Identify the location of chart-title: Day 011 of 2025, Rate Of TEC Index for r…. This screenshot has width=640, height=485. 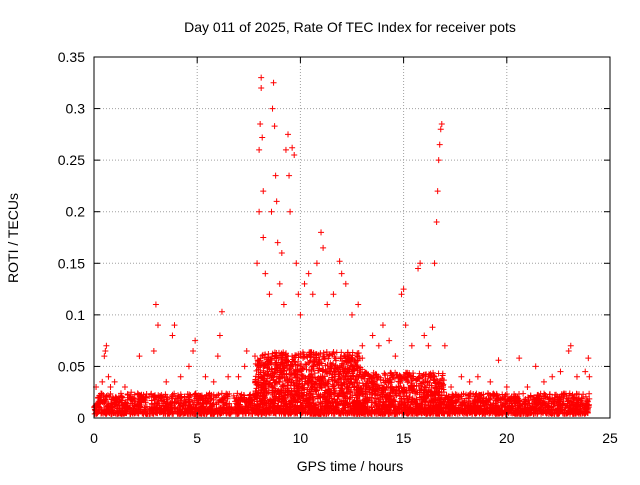
(350, 27).